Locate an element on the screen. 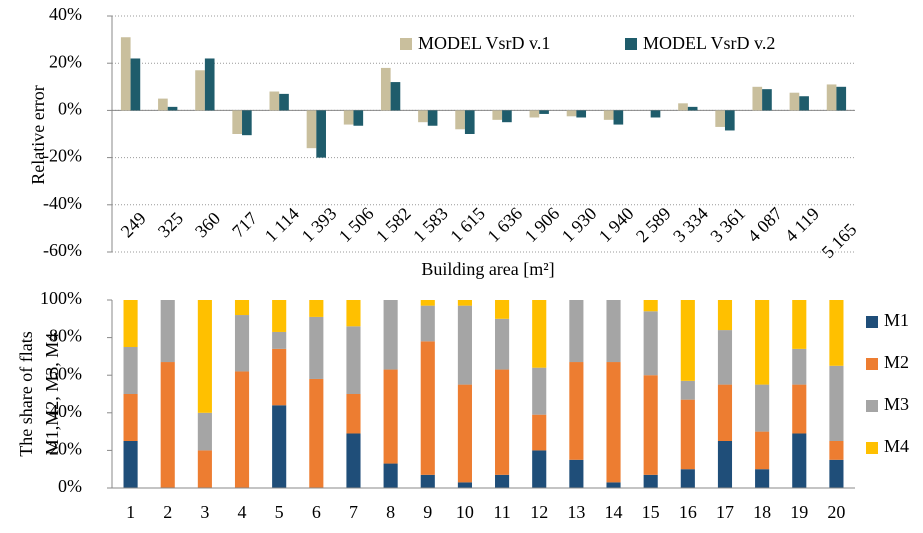 The width and height of the screenshot is (923, 533). y-tick-label: -60% is located at coordinates (62, 250).